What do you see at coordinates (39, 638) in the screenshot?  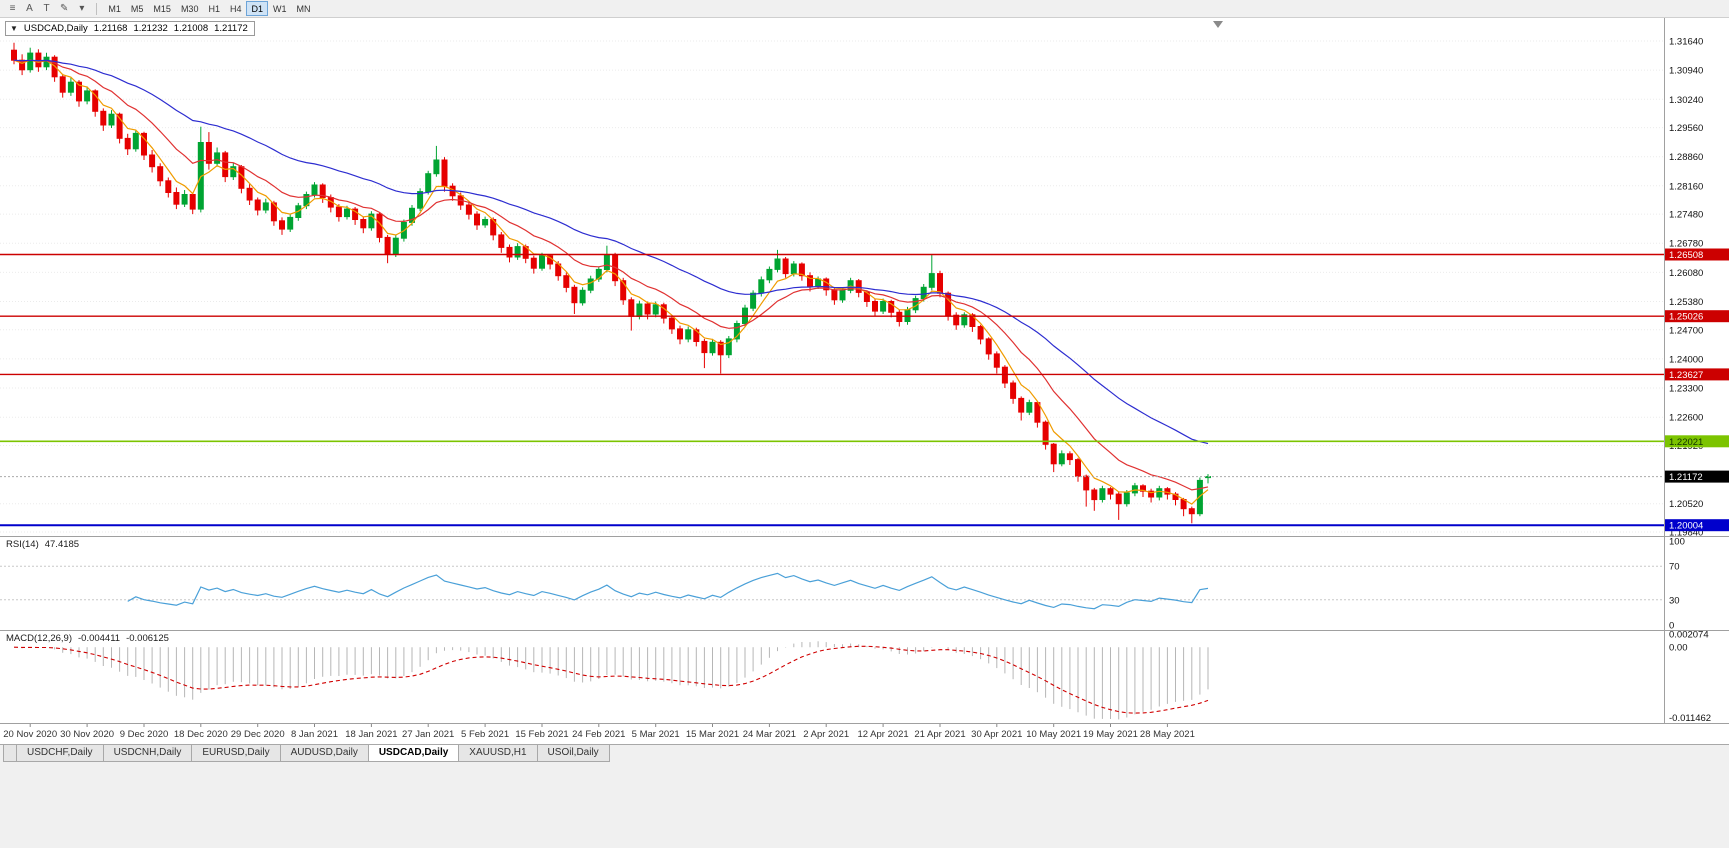 I see `macd-name: MACD(12,26,9)` at bounding box center [39, 638].